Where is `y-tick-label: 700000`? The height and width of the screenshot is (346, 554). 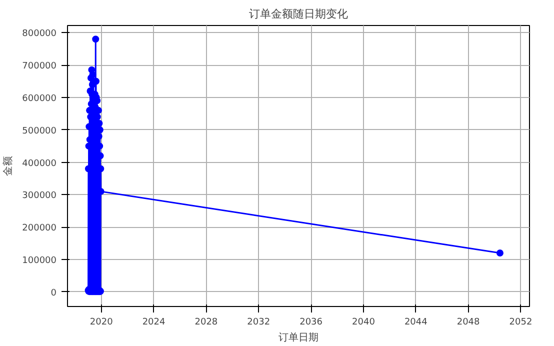
y-tick-label: 700000 is located at coordinates (39, 67).